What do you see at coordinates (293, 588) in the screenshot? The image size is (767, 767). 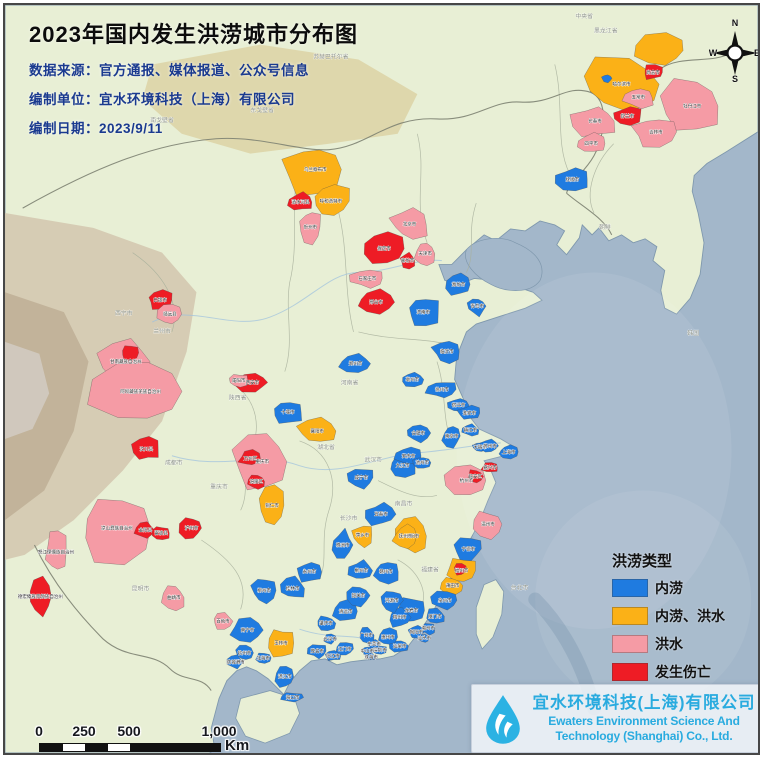 I see `flood-region-label: 桂林市` at bounding box center [293, 588].